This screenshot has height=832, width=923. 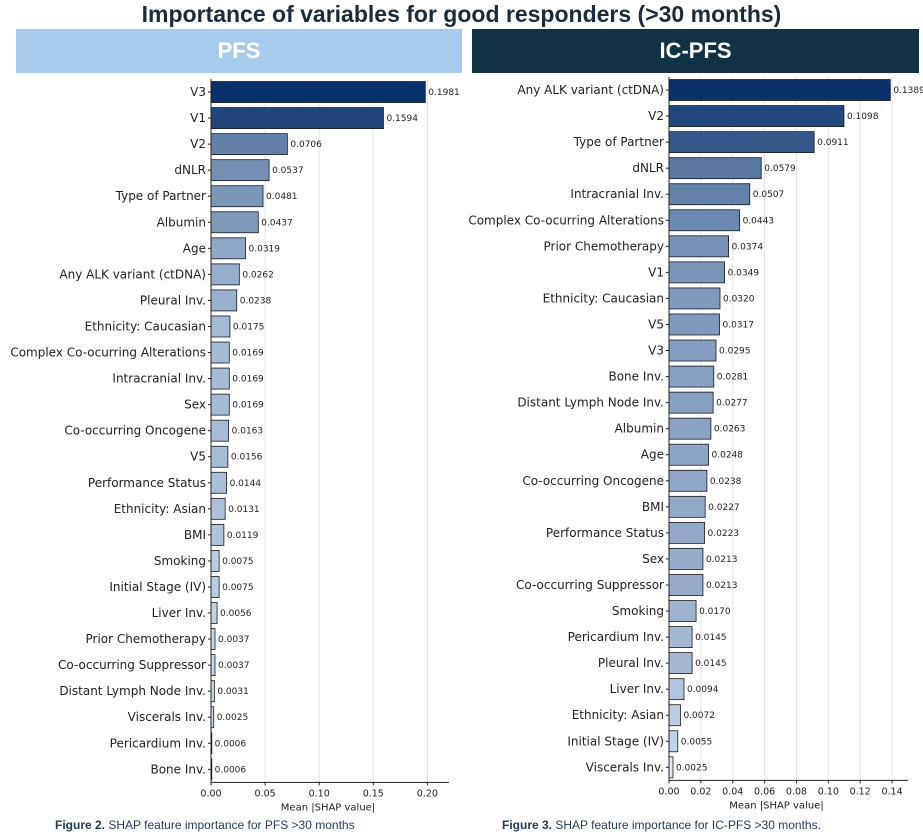 What do you see at coordinates (234, 640) in the screenshot?
I see `value-label: 0.0037` at bounding box center [234, 640].